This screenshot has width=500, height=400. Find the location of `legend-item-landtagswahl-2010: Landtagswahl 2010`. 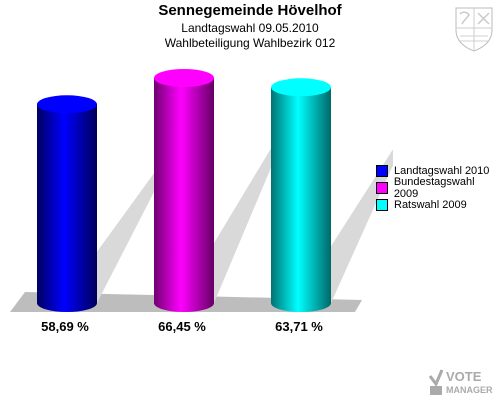

legend-item-landtagswahl-2010: Landtagswahl 2010 is located at coordinates (438, 170).